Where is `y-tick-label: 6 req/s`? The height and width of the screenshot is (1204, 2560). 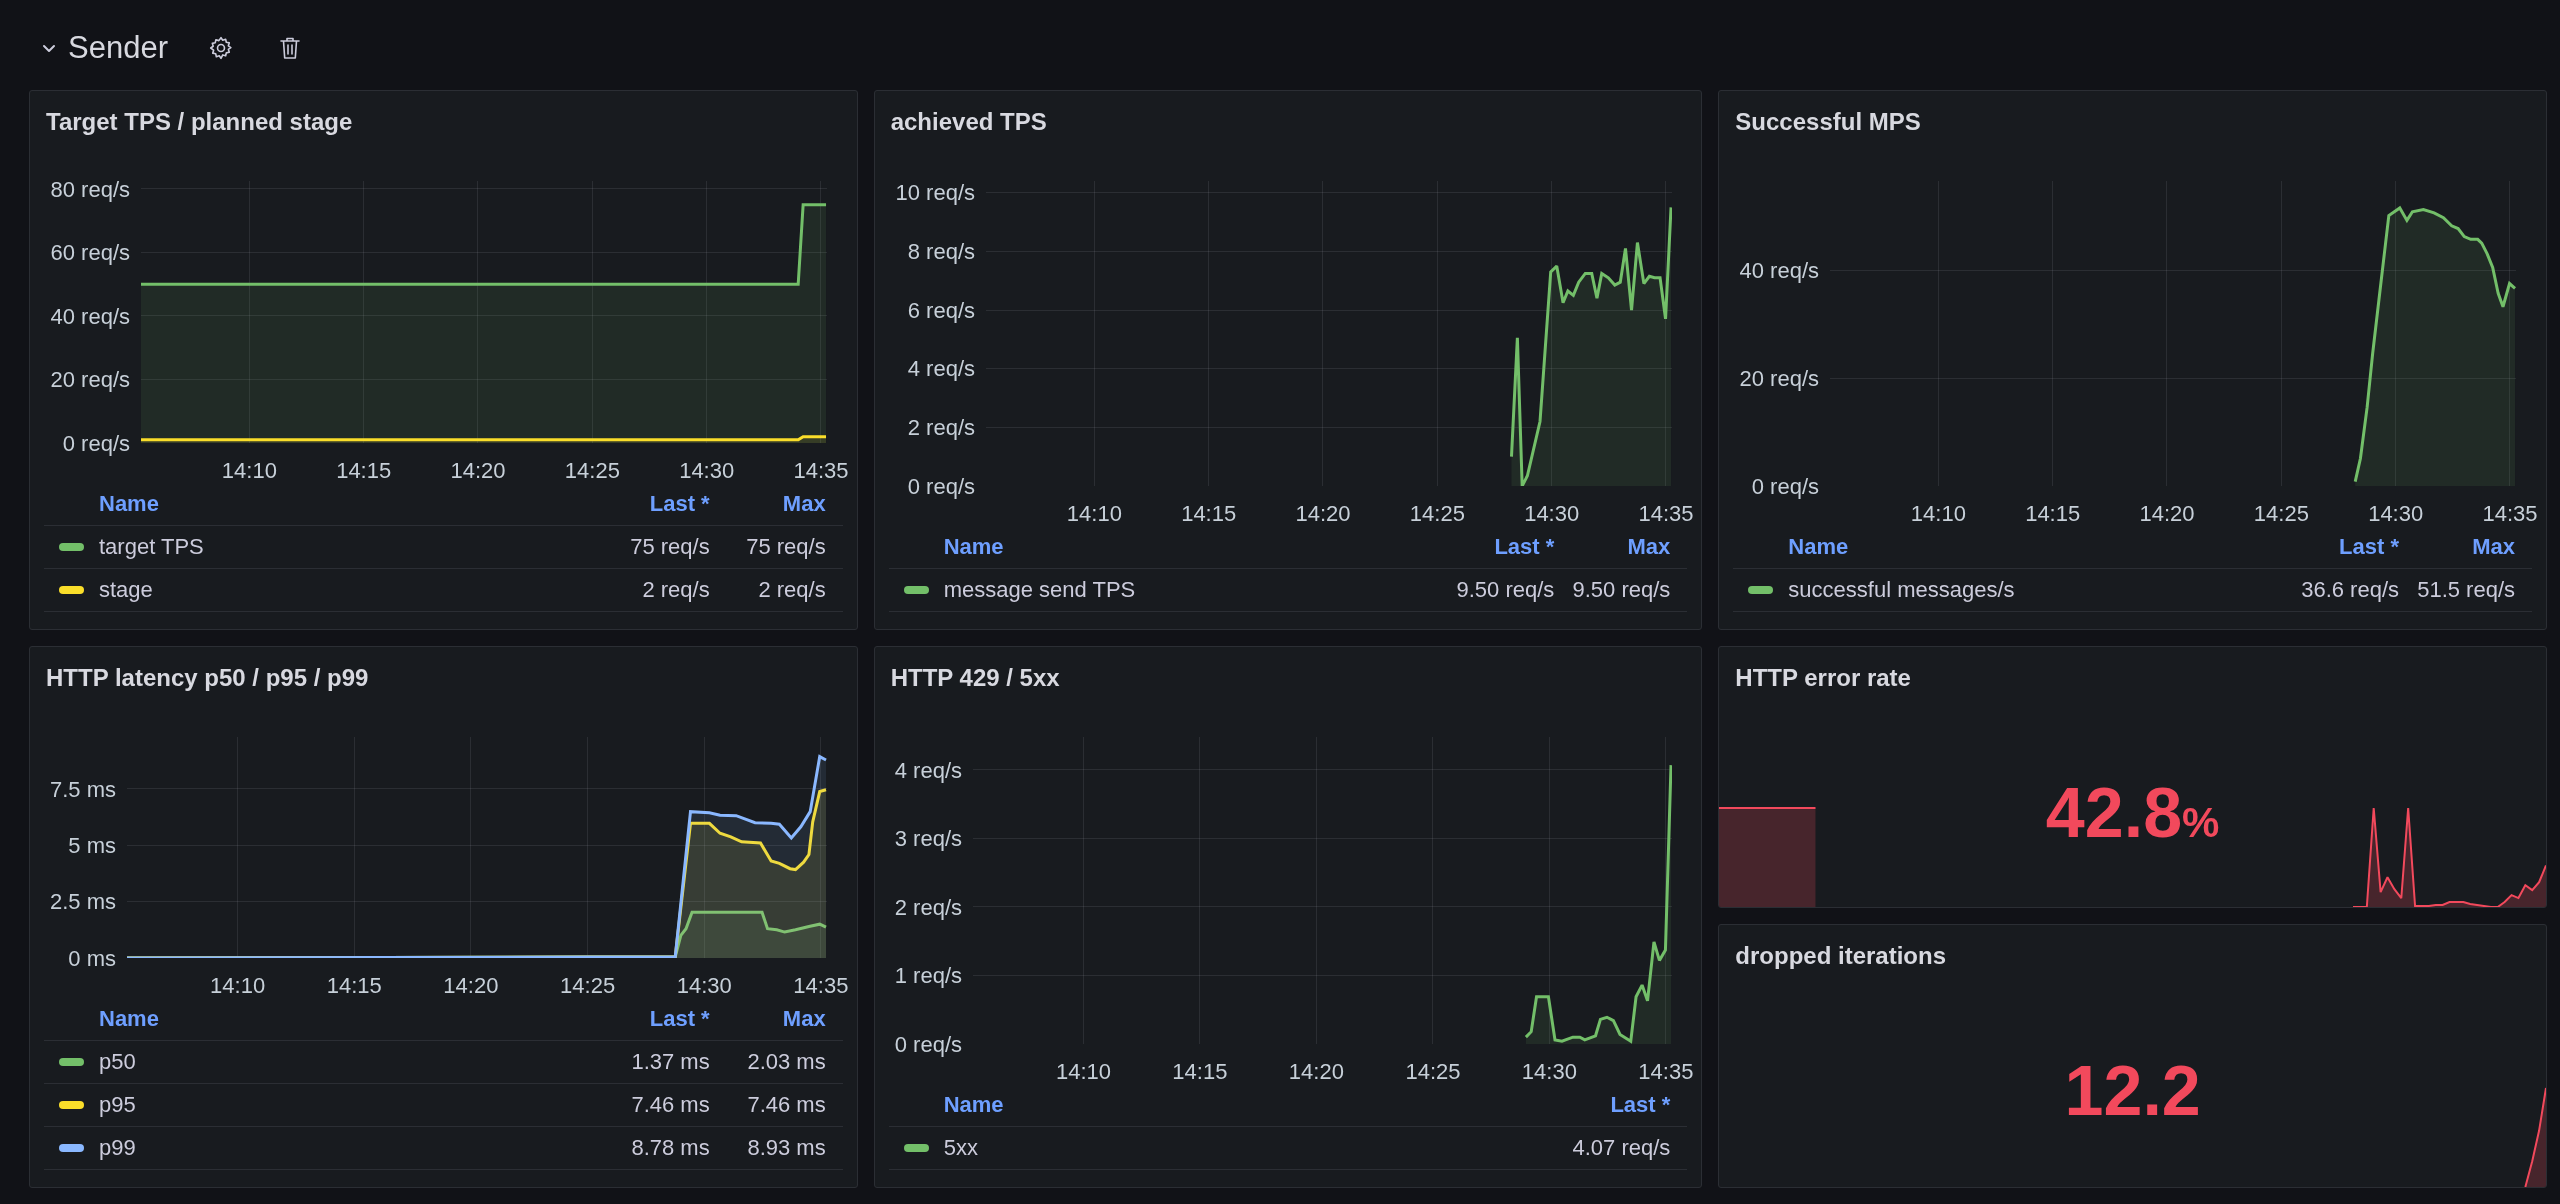 y-tick-label: 6 req/s is located at coordinates (941, 310).